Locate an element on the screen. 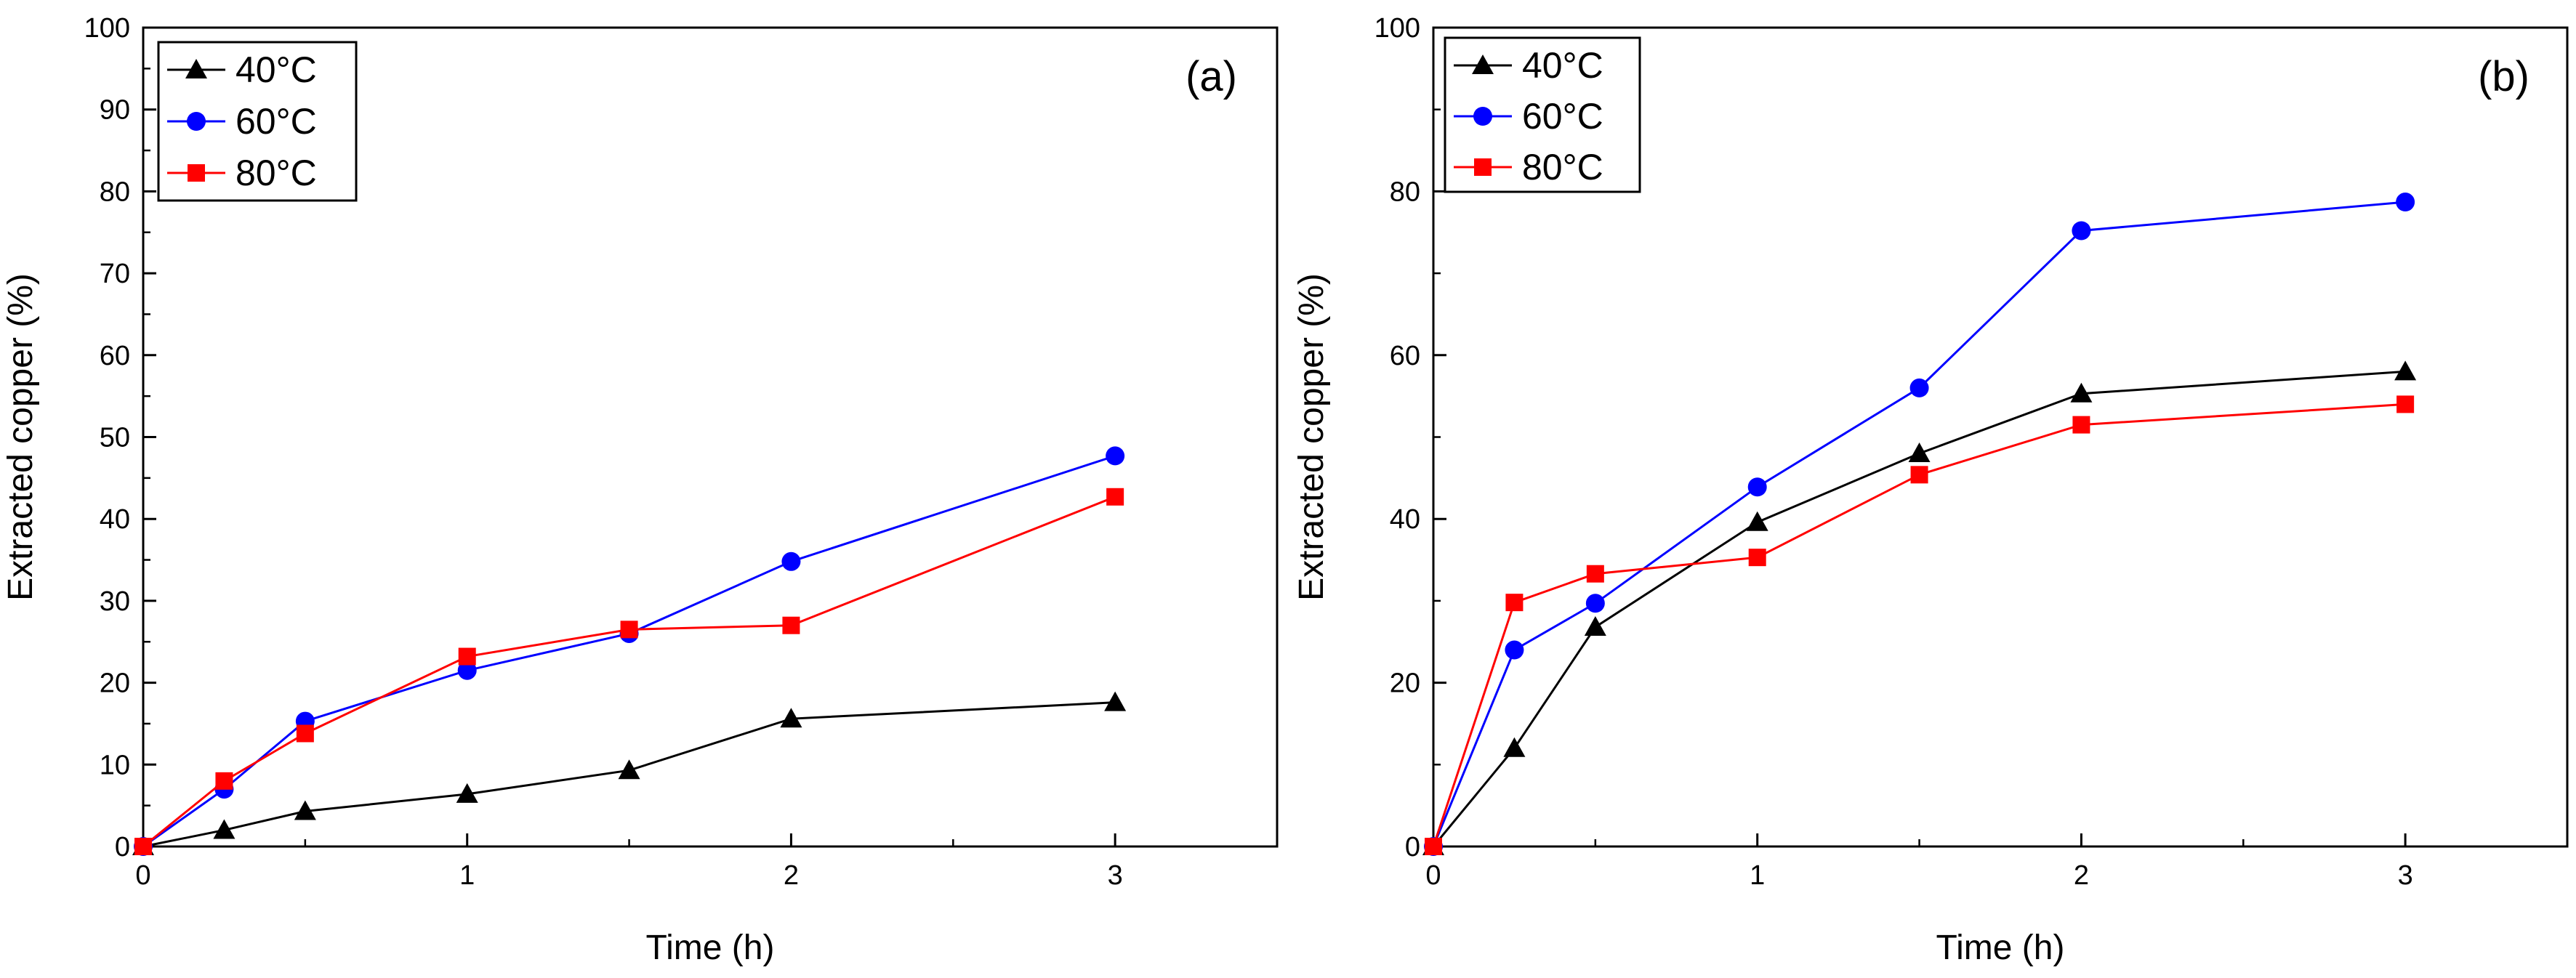 This screenshot has width=2576, height=978. y-tick-label: 30 is located at coordinates (115, 601).